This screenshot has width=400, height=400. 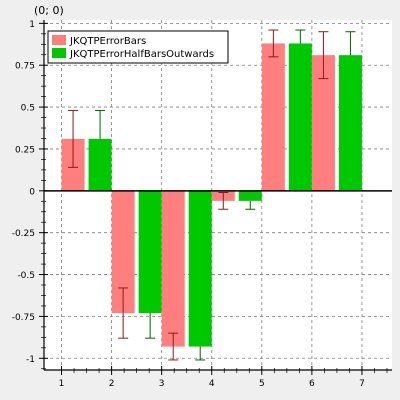 I want to click on x-tick-label: 1, so click(x=62, y=384).